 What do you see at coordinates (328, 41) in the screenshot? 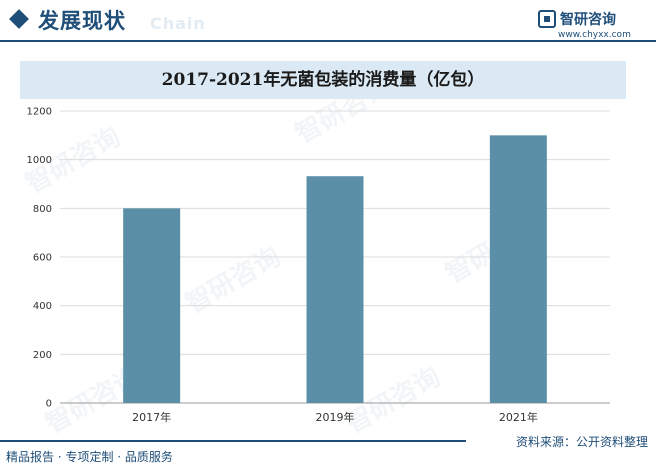
I see `header-divider` at bounding box center [328, 41].